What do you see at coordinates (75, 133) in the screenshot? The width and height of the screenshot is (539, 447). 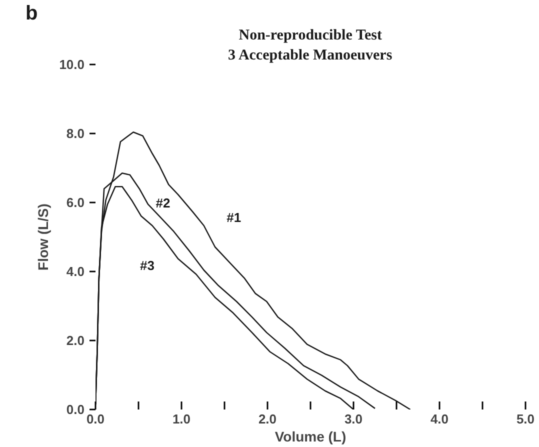 I see `y-tick-label: 8.0` at bounding box center [75, 133].